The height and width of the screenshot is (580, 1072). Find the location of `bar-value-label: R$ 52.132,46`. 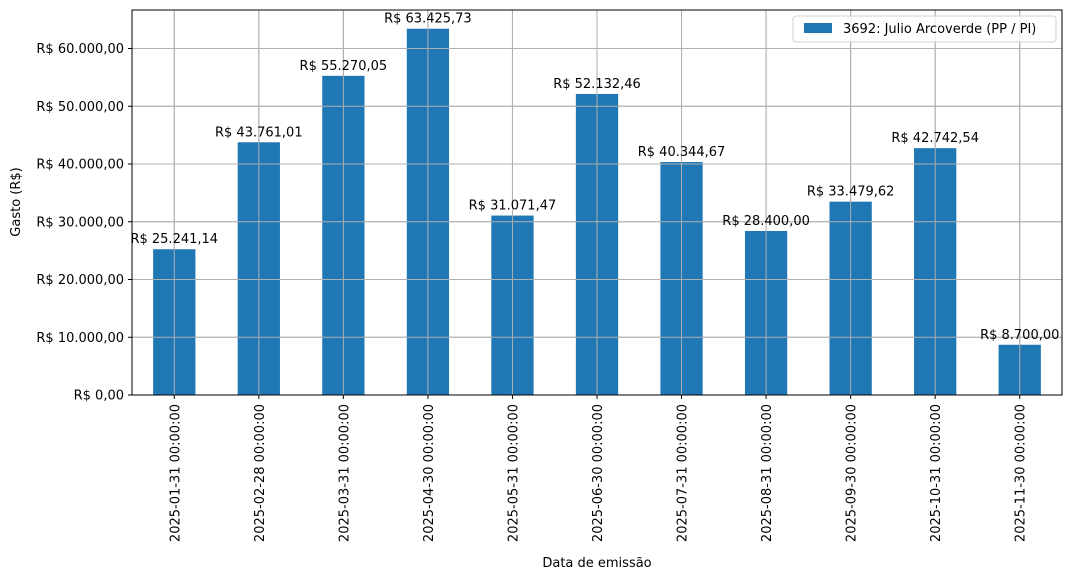

bar-value-label: R$ 52.132,46 is located at coordinates (597, 84).